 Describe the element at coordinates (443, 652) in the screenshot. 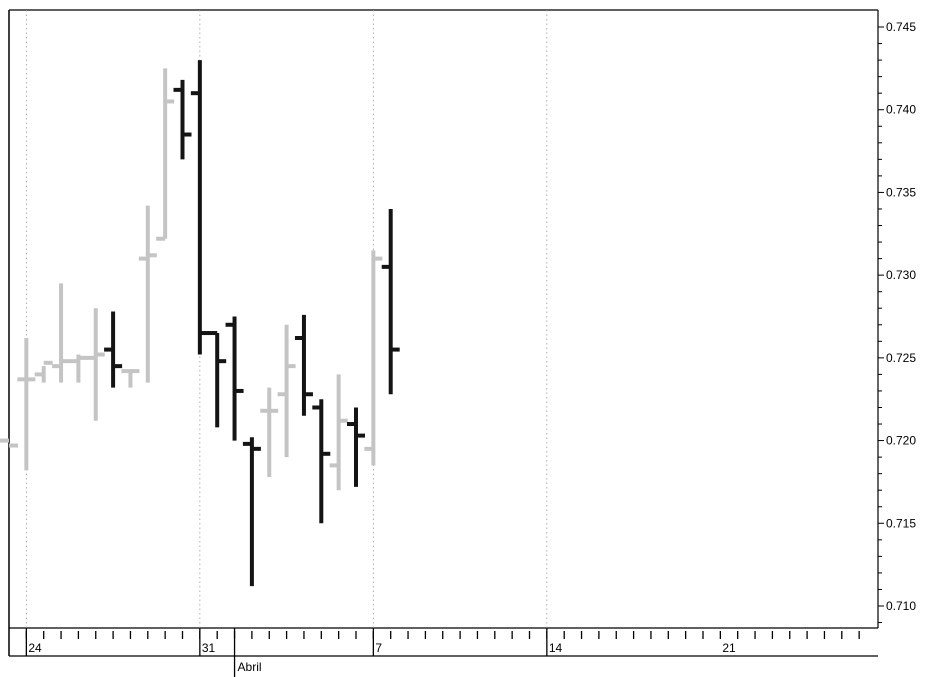

I see `x-axis: 24 31 7 14 21 Abril` at that location.